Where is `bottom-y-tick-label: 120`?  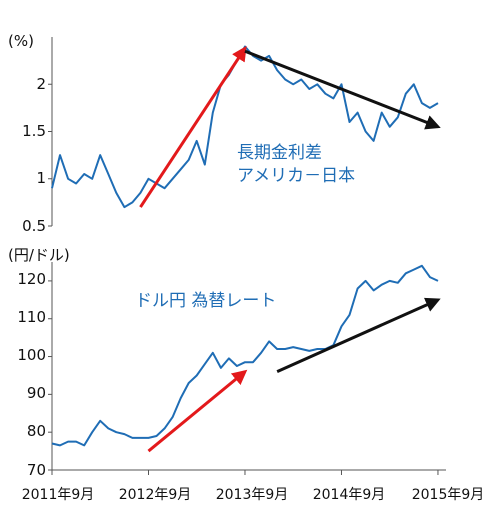 bottom-y-tick-label: 120 is located at coordinates (31, 279).